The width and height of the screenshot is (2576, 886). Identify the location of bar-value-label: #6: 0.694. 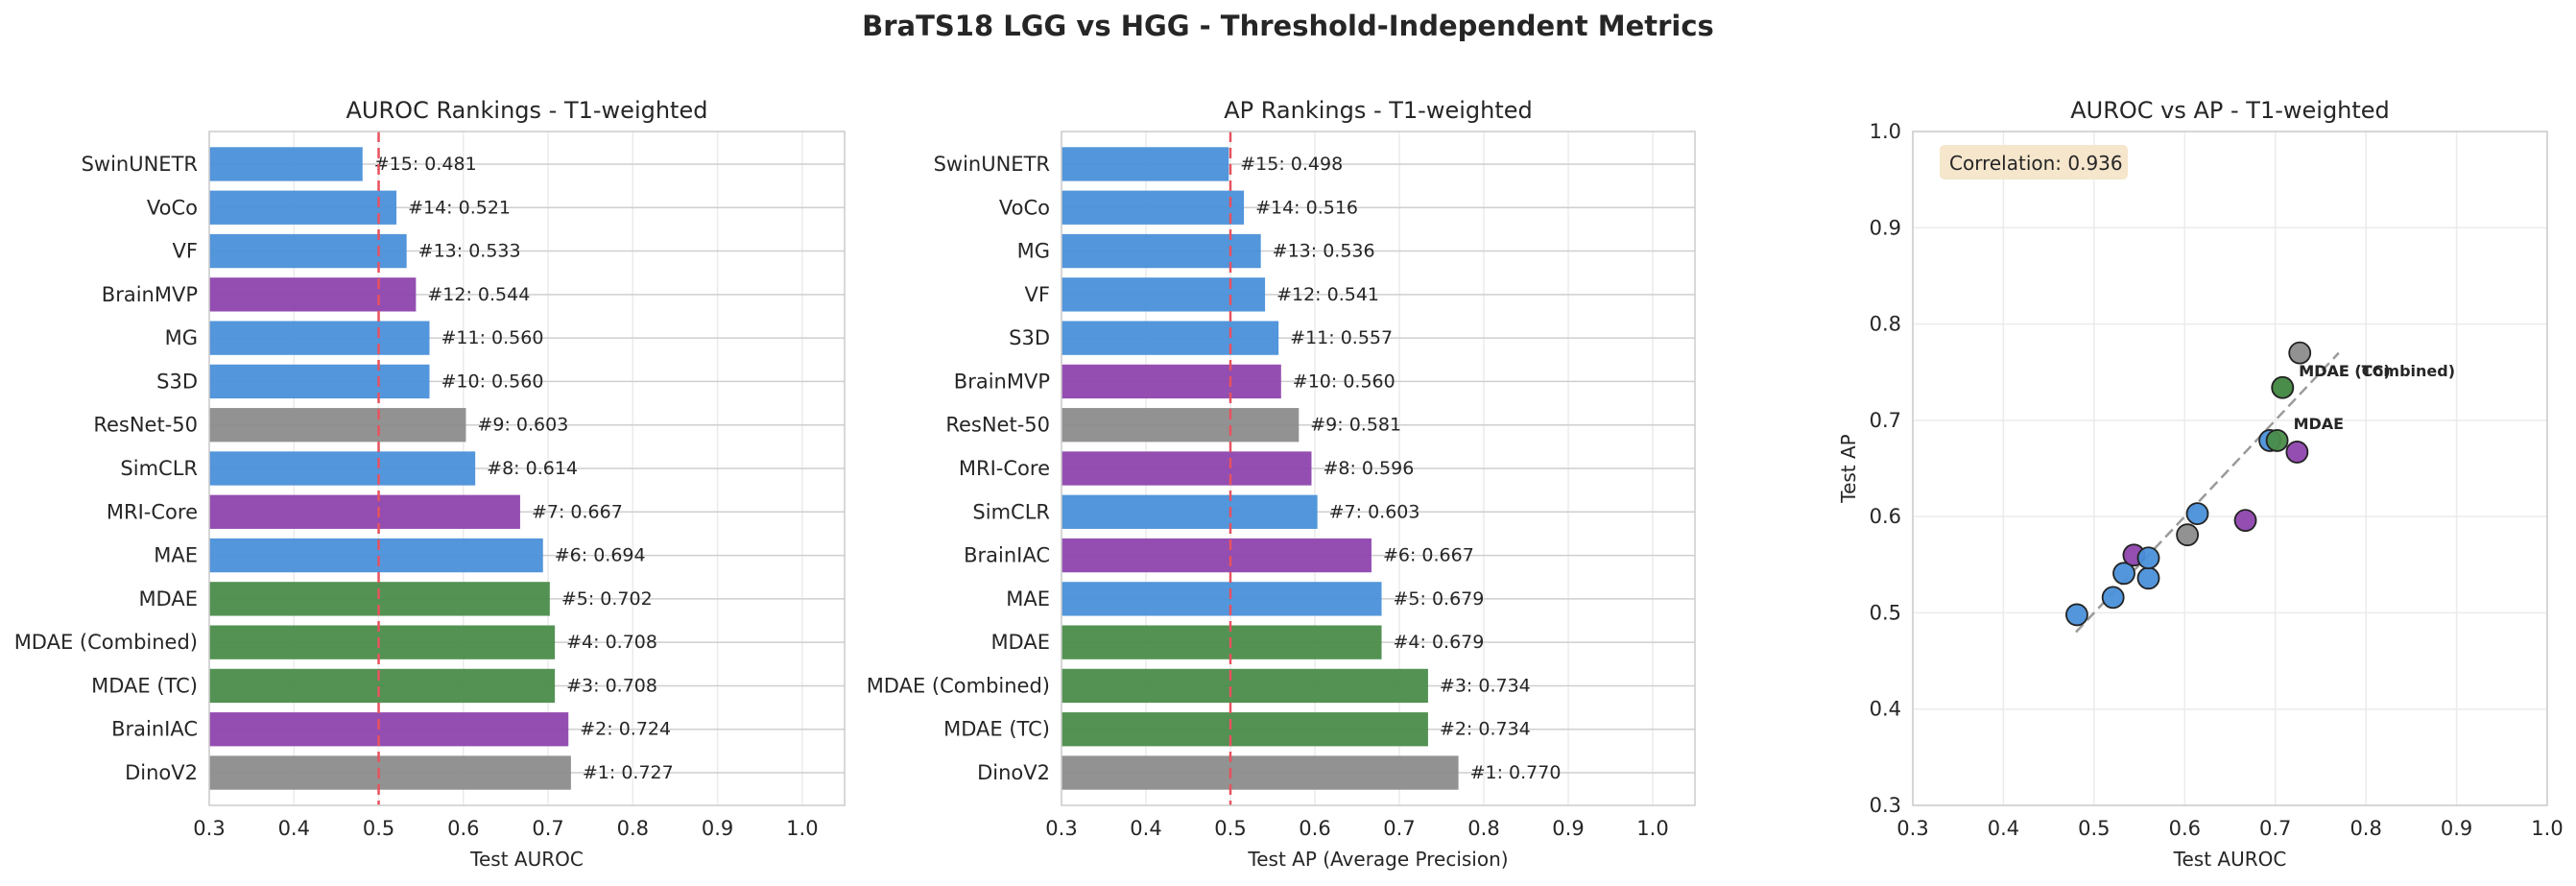
(600, 555).